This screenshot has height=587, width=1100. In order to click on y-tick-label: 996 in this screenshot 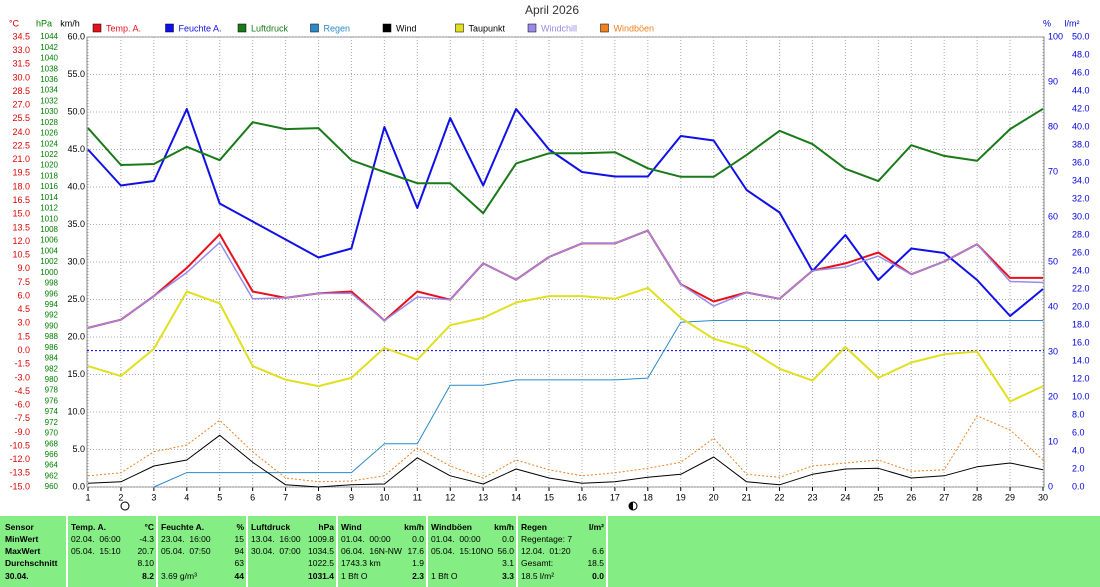, I will do `click(52, 293)`.